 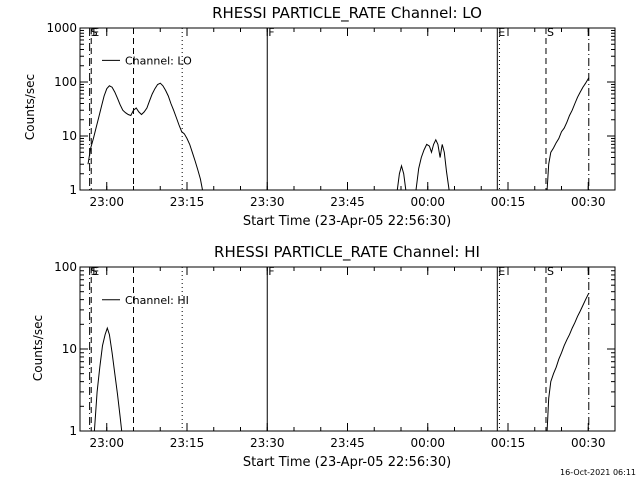 I want to click on chart-title: RHESSI PARTICLE_RATE Channel: LO, so click(x=347, y=13).